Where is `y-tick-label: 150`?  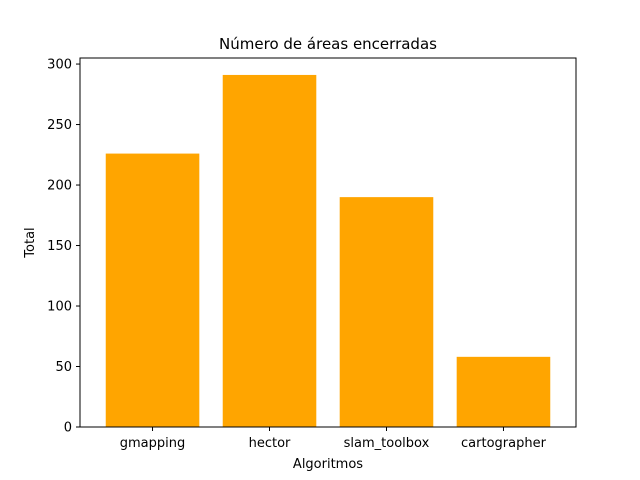 y-tick-label: 150 is located at coordinates (59, 246).